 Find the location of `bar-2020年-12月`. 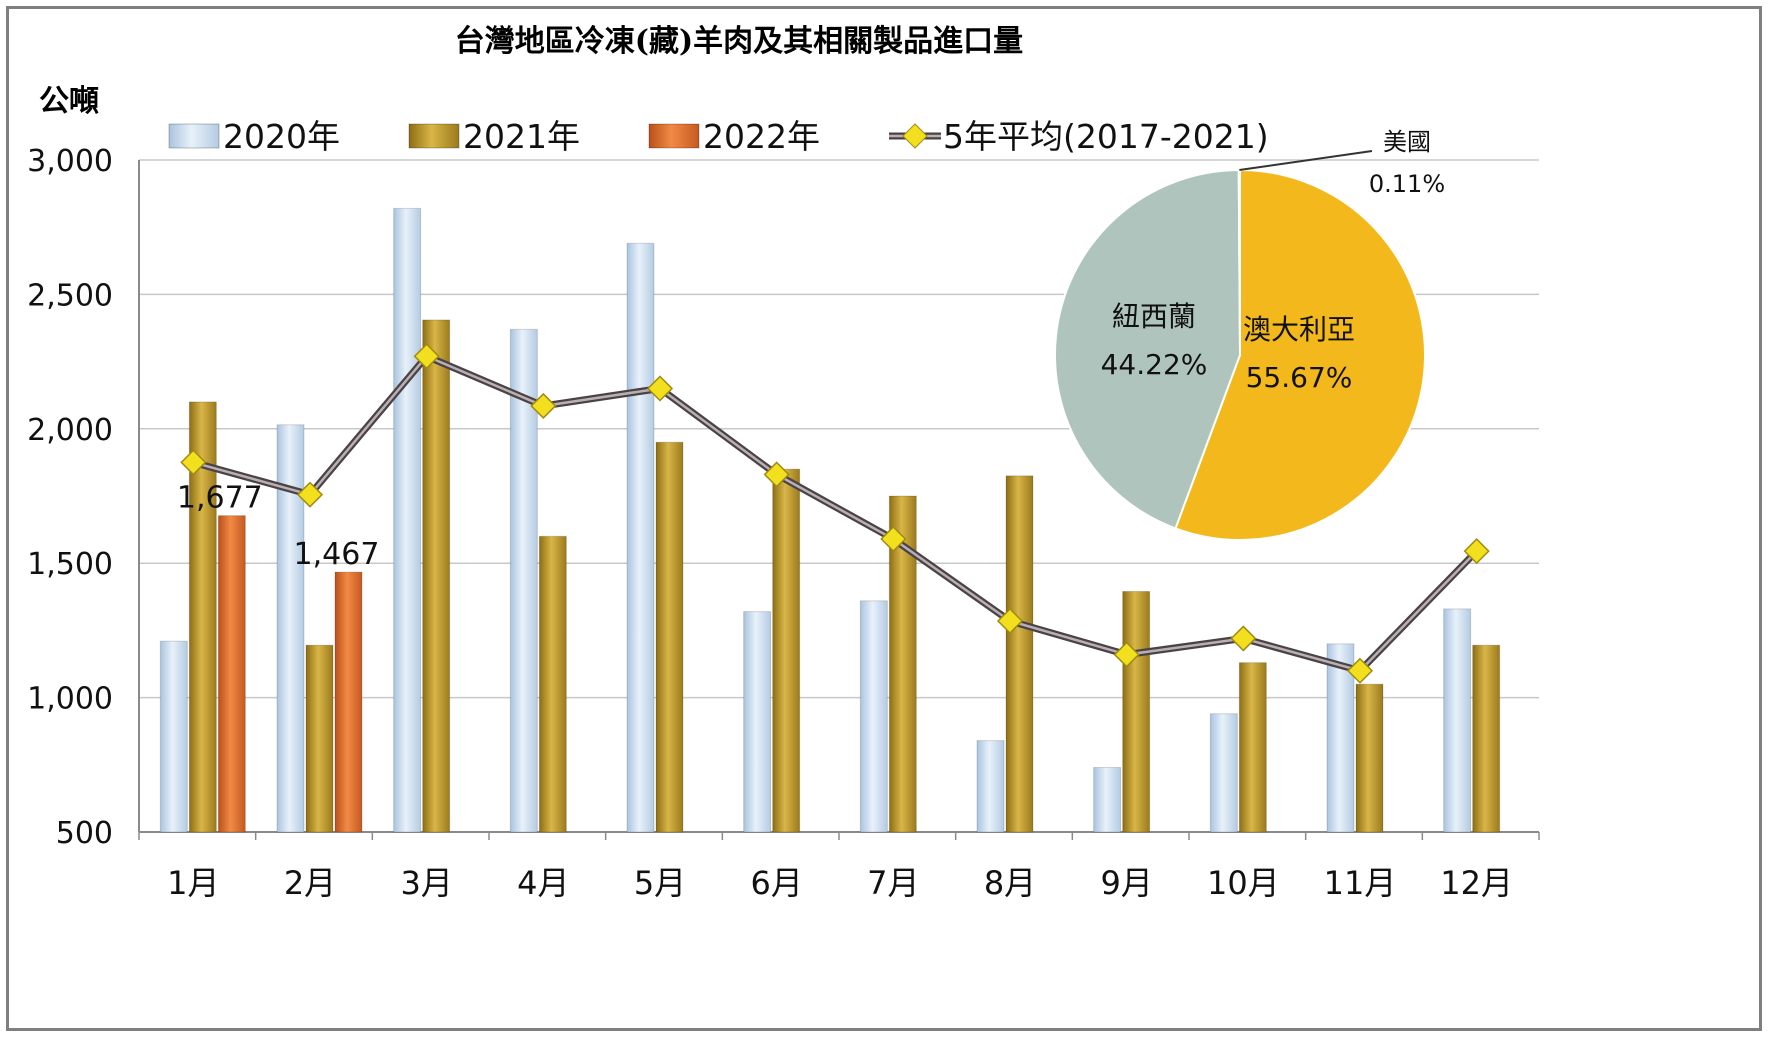

bar-2020年-12月 is located at coordinates (1457, 720).